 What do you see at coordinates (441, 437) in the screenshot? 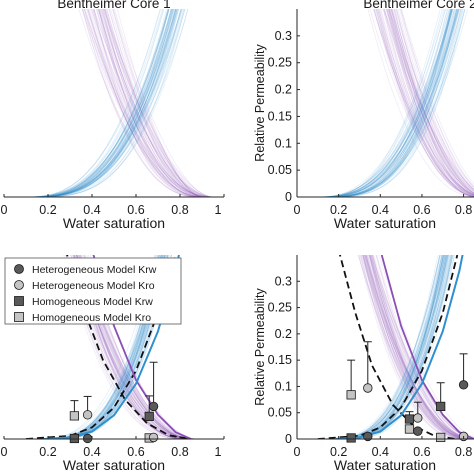
I see `homogeneous-kro-marker` at bounding box center [441, 437].